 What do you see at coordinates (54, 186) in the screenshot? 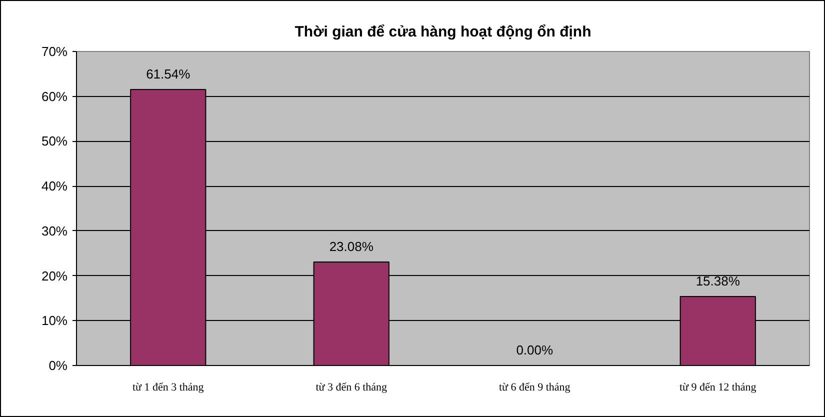
I see `y-tick-label: 40%` at bounding box center [54, 186].